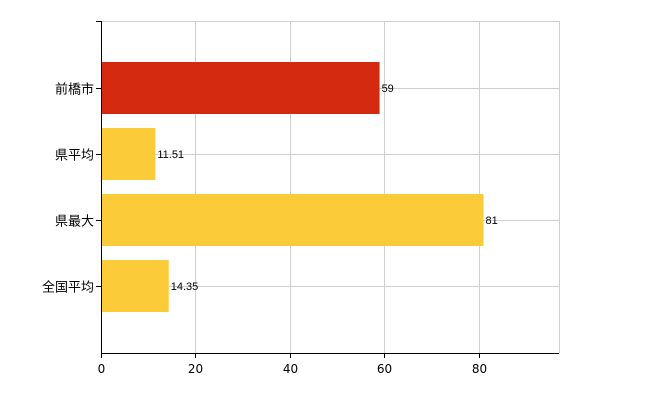  What do you see at coordinates (491, 221) in the screenshot?
I see `bar-value-label: 81` at bounding box center [491, 221].